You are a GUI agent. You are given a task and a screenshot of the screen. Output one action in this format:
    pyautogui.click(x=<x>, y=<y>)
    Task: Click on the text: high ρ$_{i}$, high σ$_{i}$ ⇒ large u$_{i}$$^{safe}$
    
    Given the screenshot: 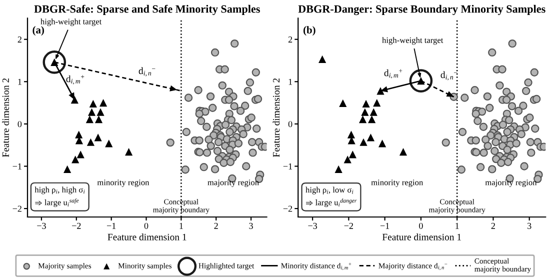 What is the action you would take?
    pyautogui.click(x=59, y=196)
    